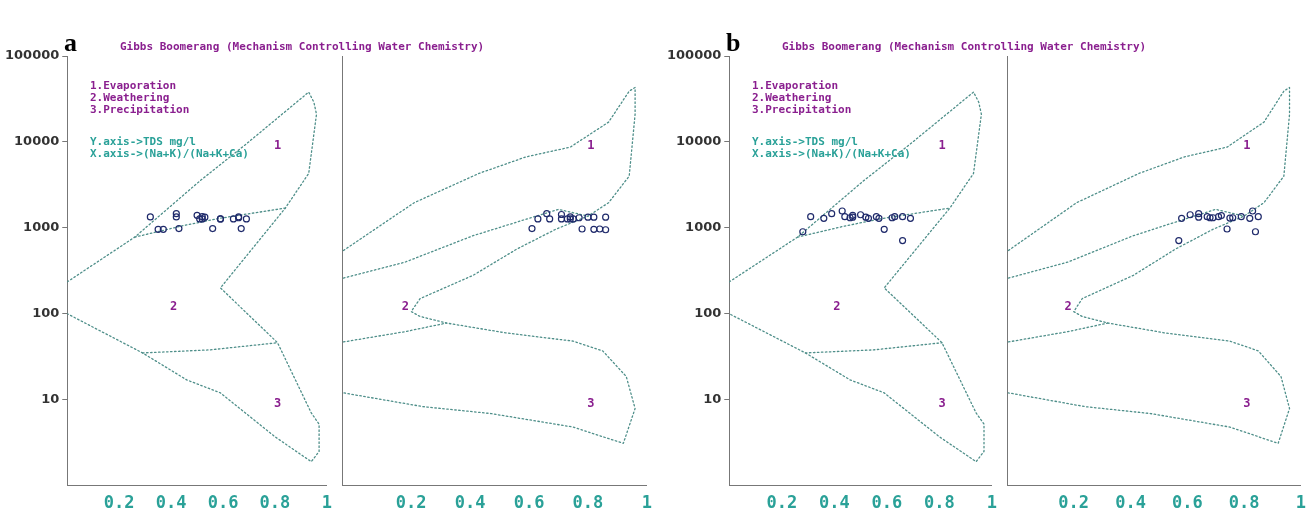  What do you see at coordinates (733, 43) in the screenshot?
I see `annotation: b` at bounding box center [733, 43].